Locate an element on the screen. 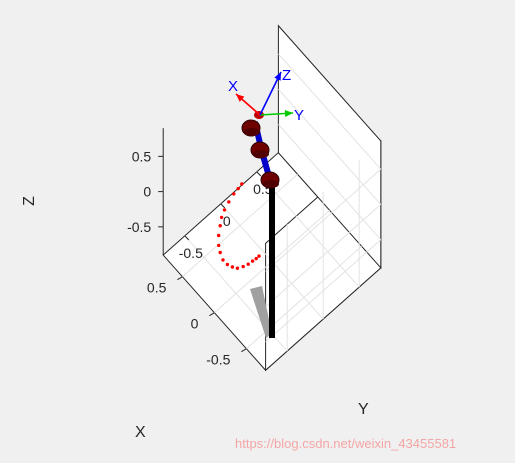 Image resolution: width=515 pixels, height=463 pixels. y-axis-label: Y is located at coordinates (363, 409).